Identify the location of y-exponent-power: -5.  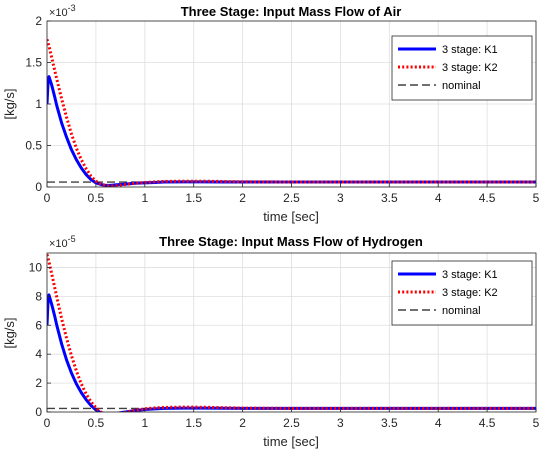
(72, 239).